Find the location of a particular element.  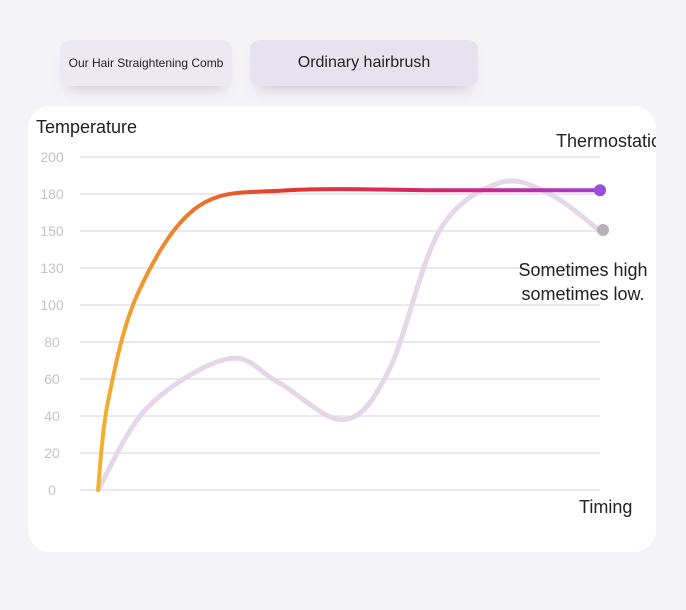

tab-hair-straightening-comb: Our Hair Straightening Comb is located at coordinates (146, 63).